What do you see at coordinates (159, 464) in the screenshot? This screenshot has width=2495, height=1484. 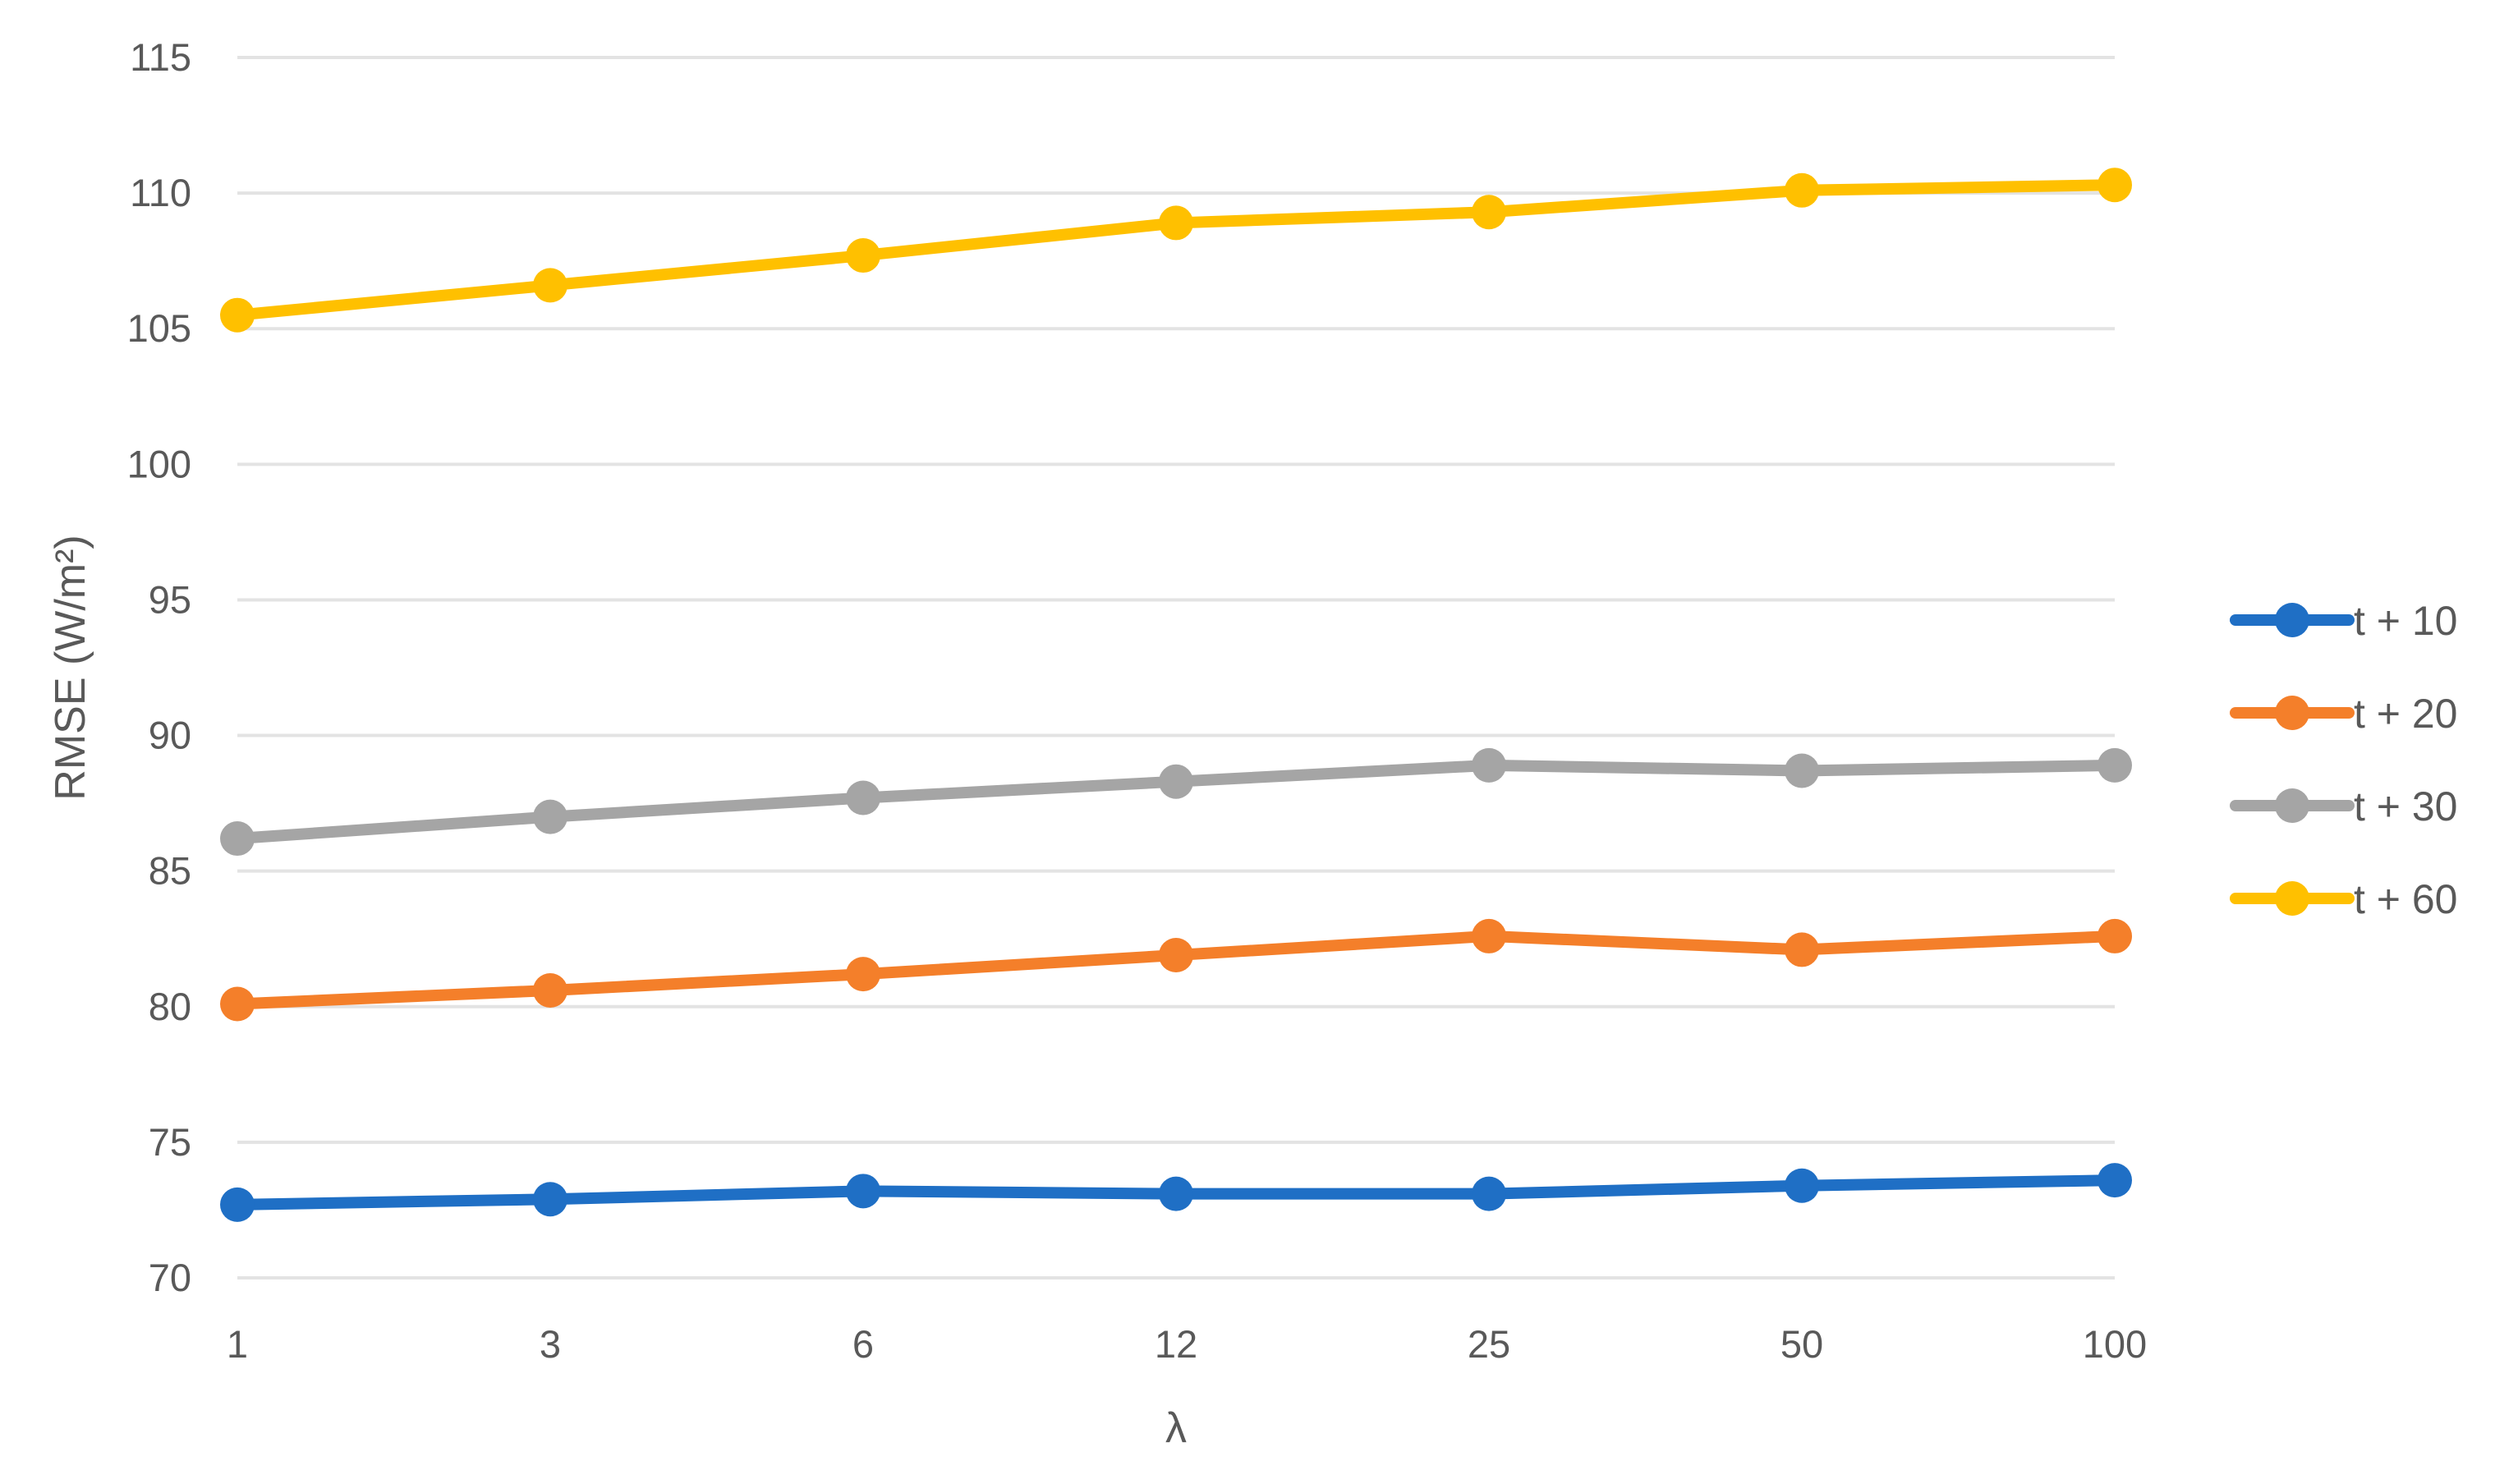 I see `y-tick-label: 100` at bounding box center [159, 464].